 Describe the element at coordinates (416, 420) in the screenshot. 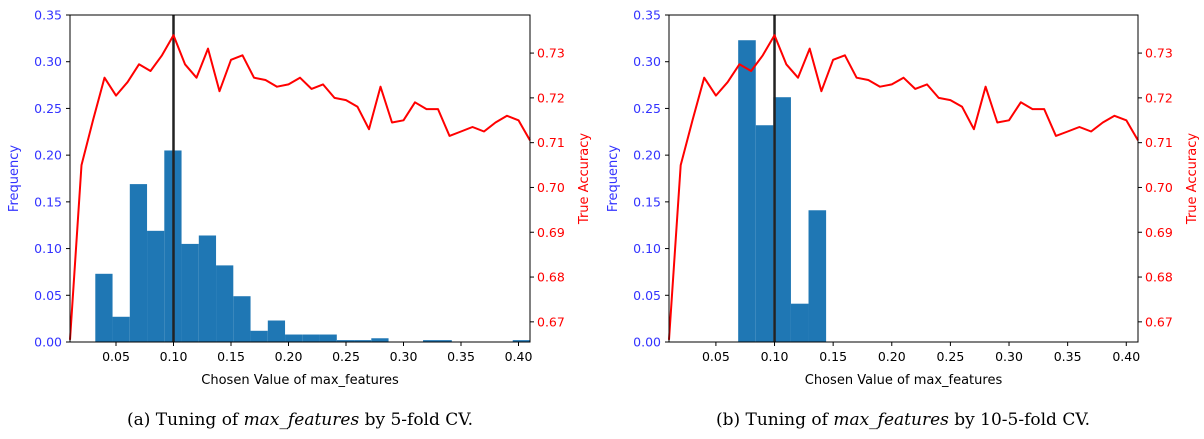

I see `caption-suffix: by 5-fold CV.` at that location.